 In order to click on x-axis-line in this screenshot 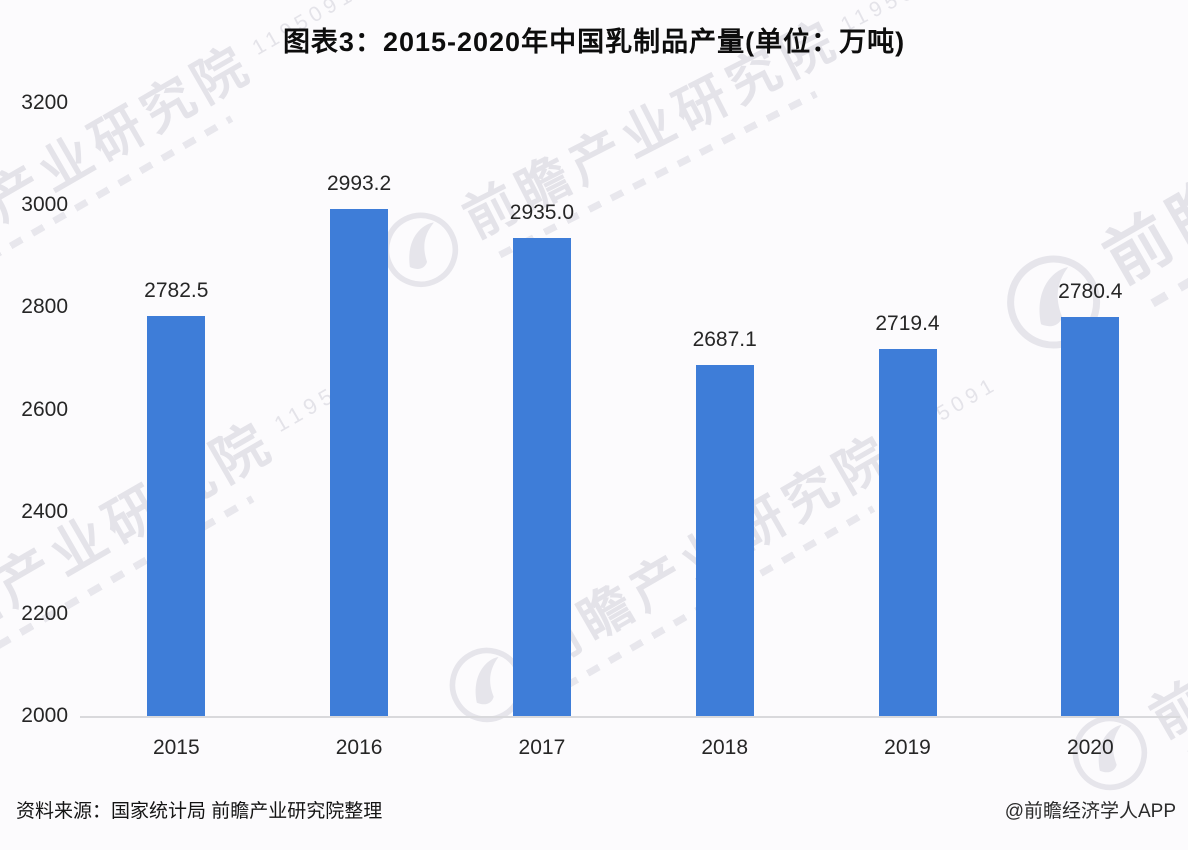, I will do `click(630, 717)`.